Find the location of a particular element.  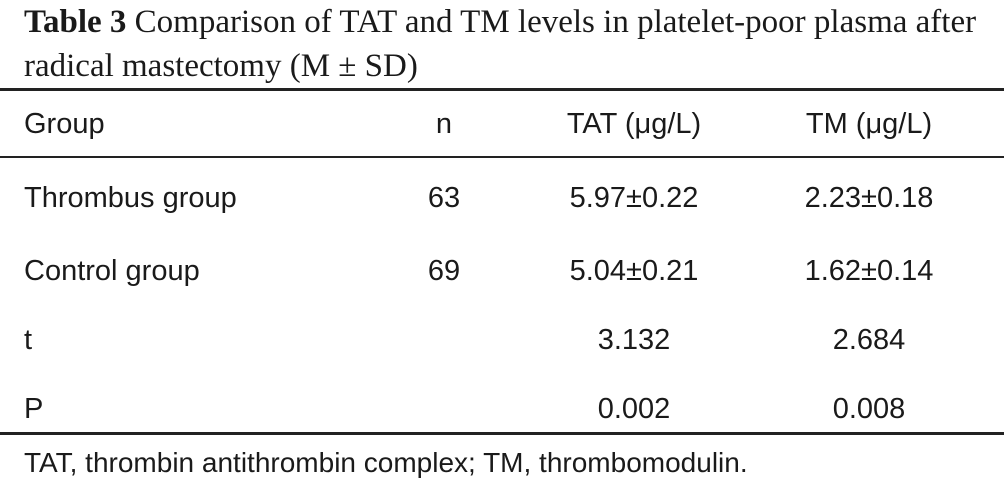

cell-tm: 1.62±0.14 is located at coordinates (869, 271).